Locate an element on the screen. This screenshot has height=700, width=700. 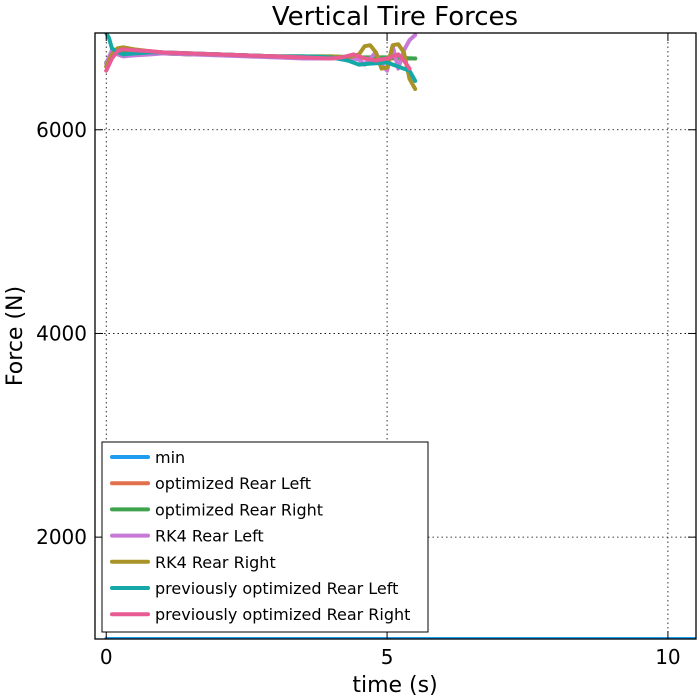
series-line-previously-optimized-rear-right is located at coordinates (258, 60).